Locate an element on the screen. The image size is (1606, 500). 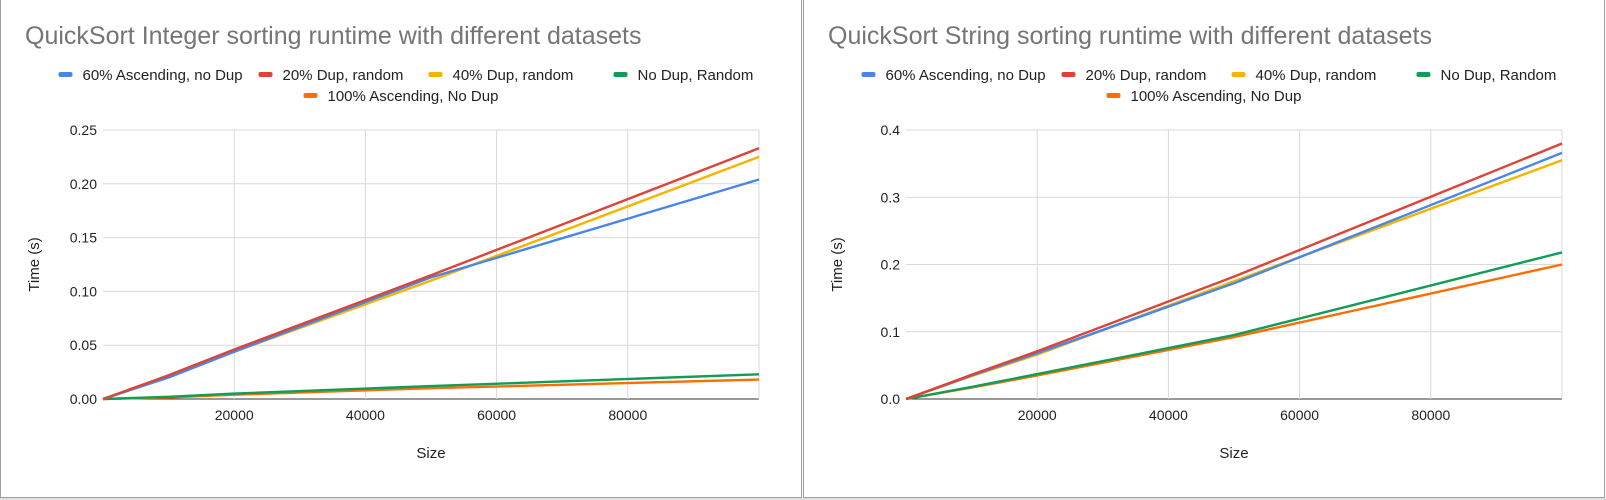
y-tick-label: 0.0 is located at coordinates (891, 399).